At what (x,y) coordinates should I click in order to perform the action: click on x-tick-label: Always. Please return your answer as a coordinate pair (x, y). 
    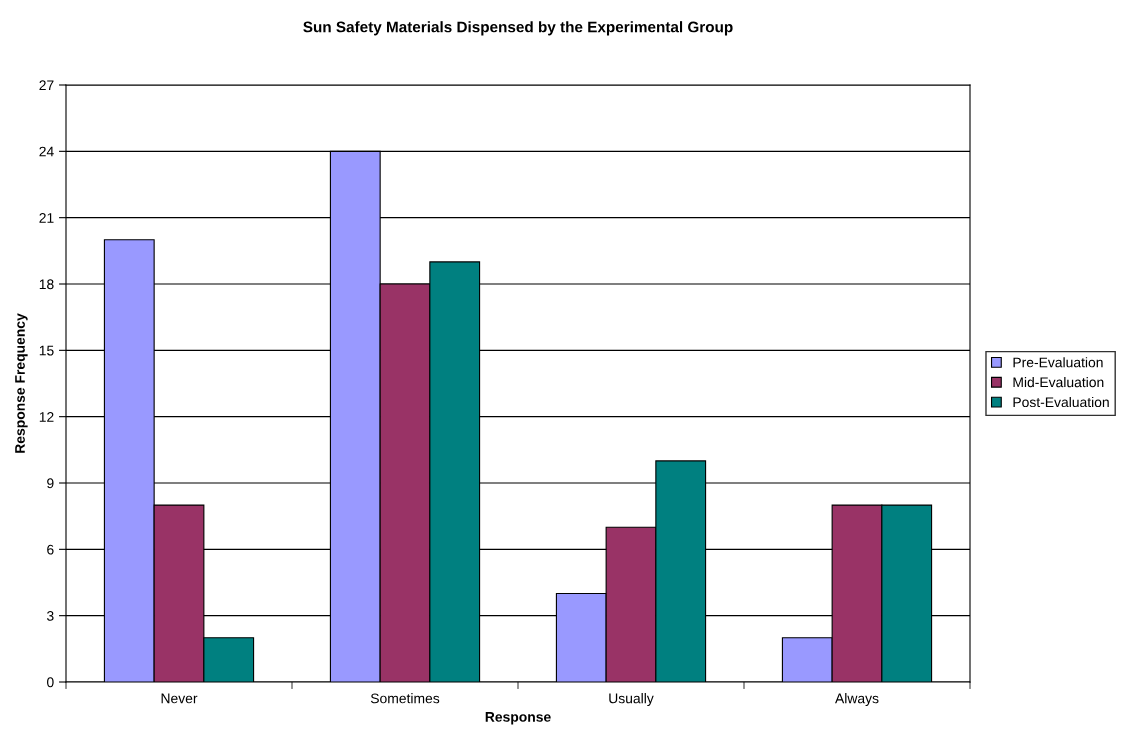
    Looking at the image, I should click on (857, 700).